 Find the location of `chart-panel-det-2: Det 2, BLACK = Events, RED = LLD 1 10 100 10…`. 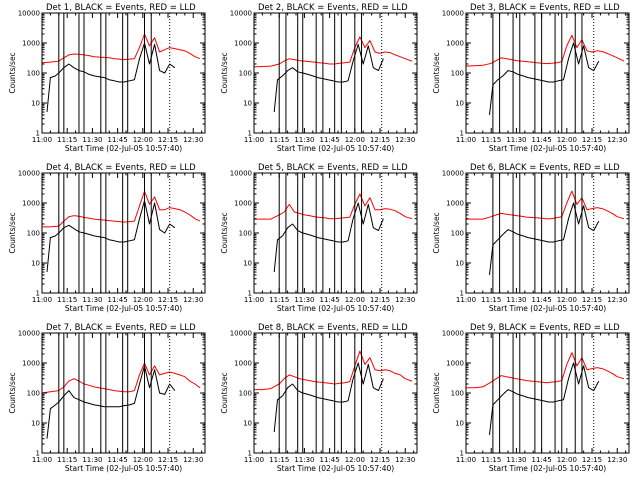

chart-panel-det-2: Det 2, BLACK = Events, RED = LLD 1 10 100 10… is located at coordinates (319, 78).